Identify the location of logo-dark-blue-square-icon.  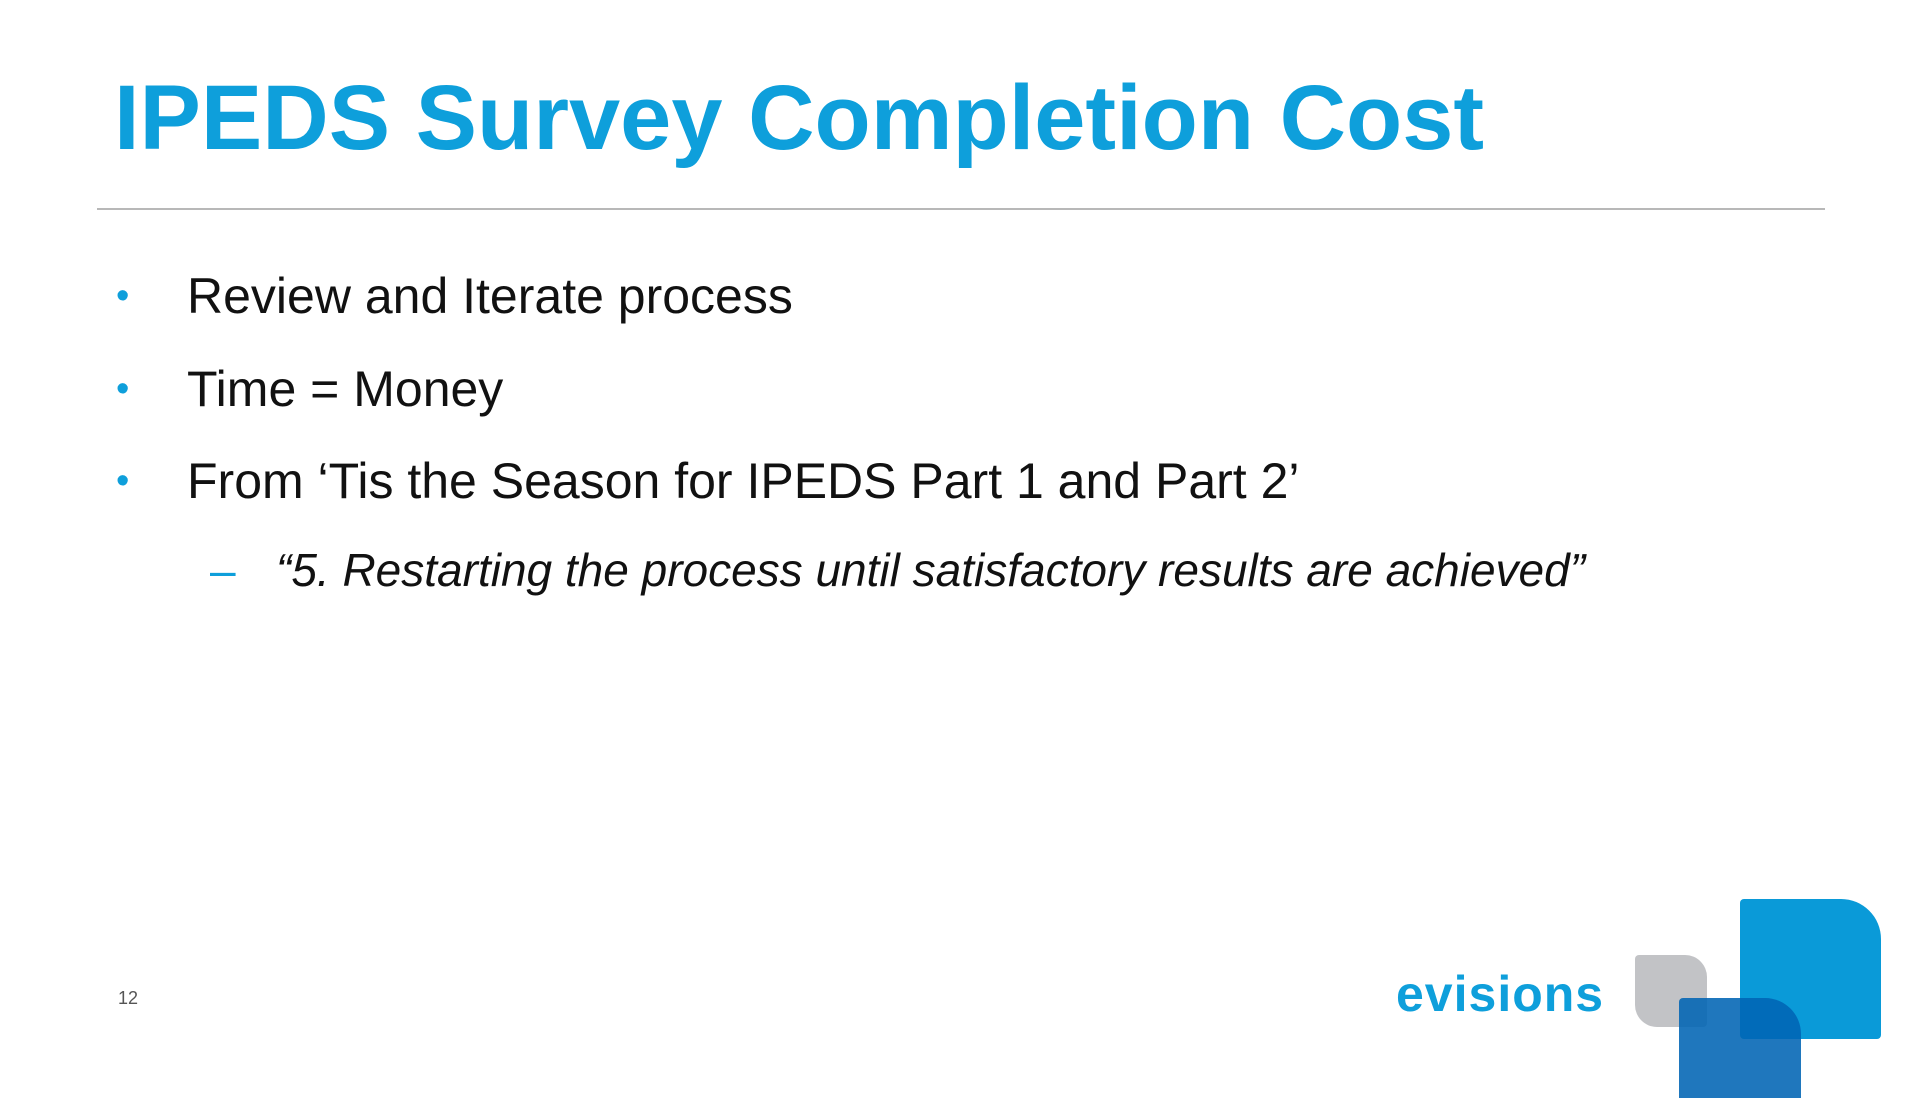
(1740, 1048).